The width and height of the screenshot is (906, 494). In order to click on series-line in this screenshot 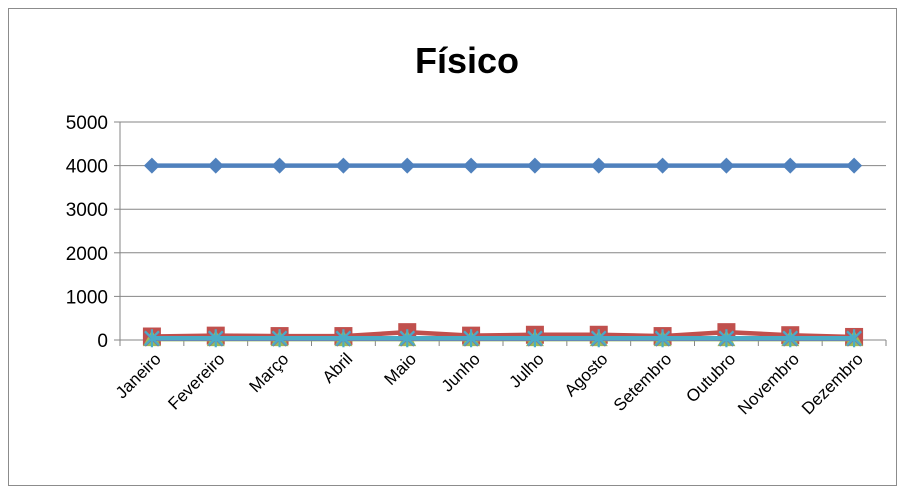, I will do `click(503, 334)`.